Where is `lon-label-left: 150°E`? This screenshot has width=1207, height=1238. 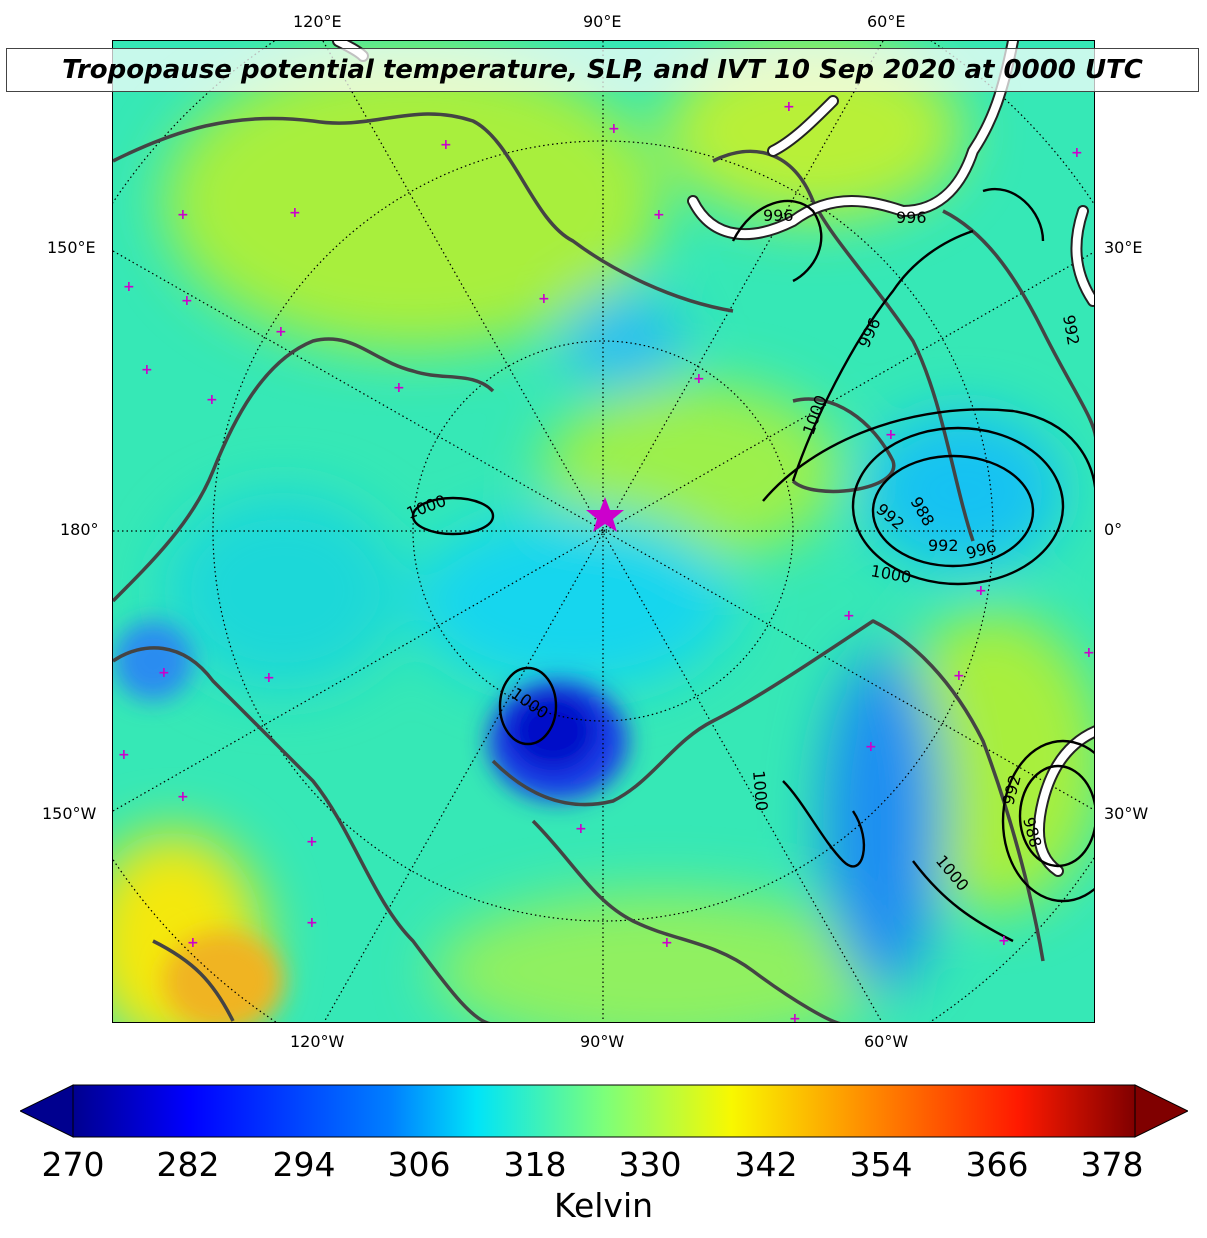 lon-label-left: 150°E is located at coordinates (71, 247).